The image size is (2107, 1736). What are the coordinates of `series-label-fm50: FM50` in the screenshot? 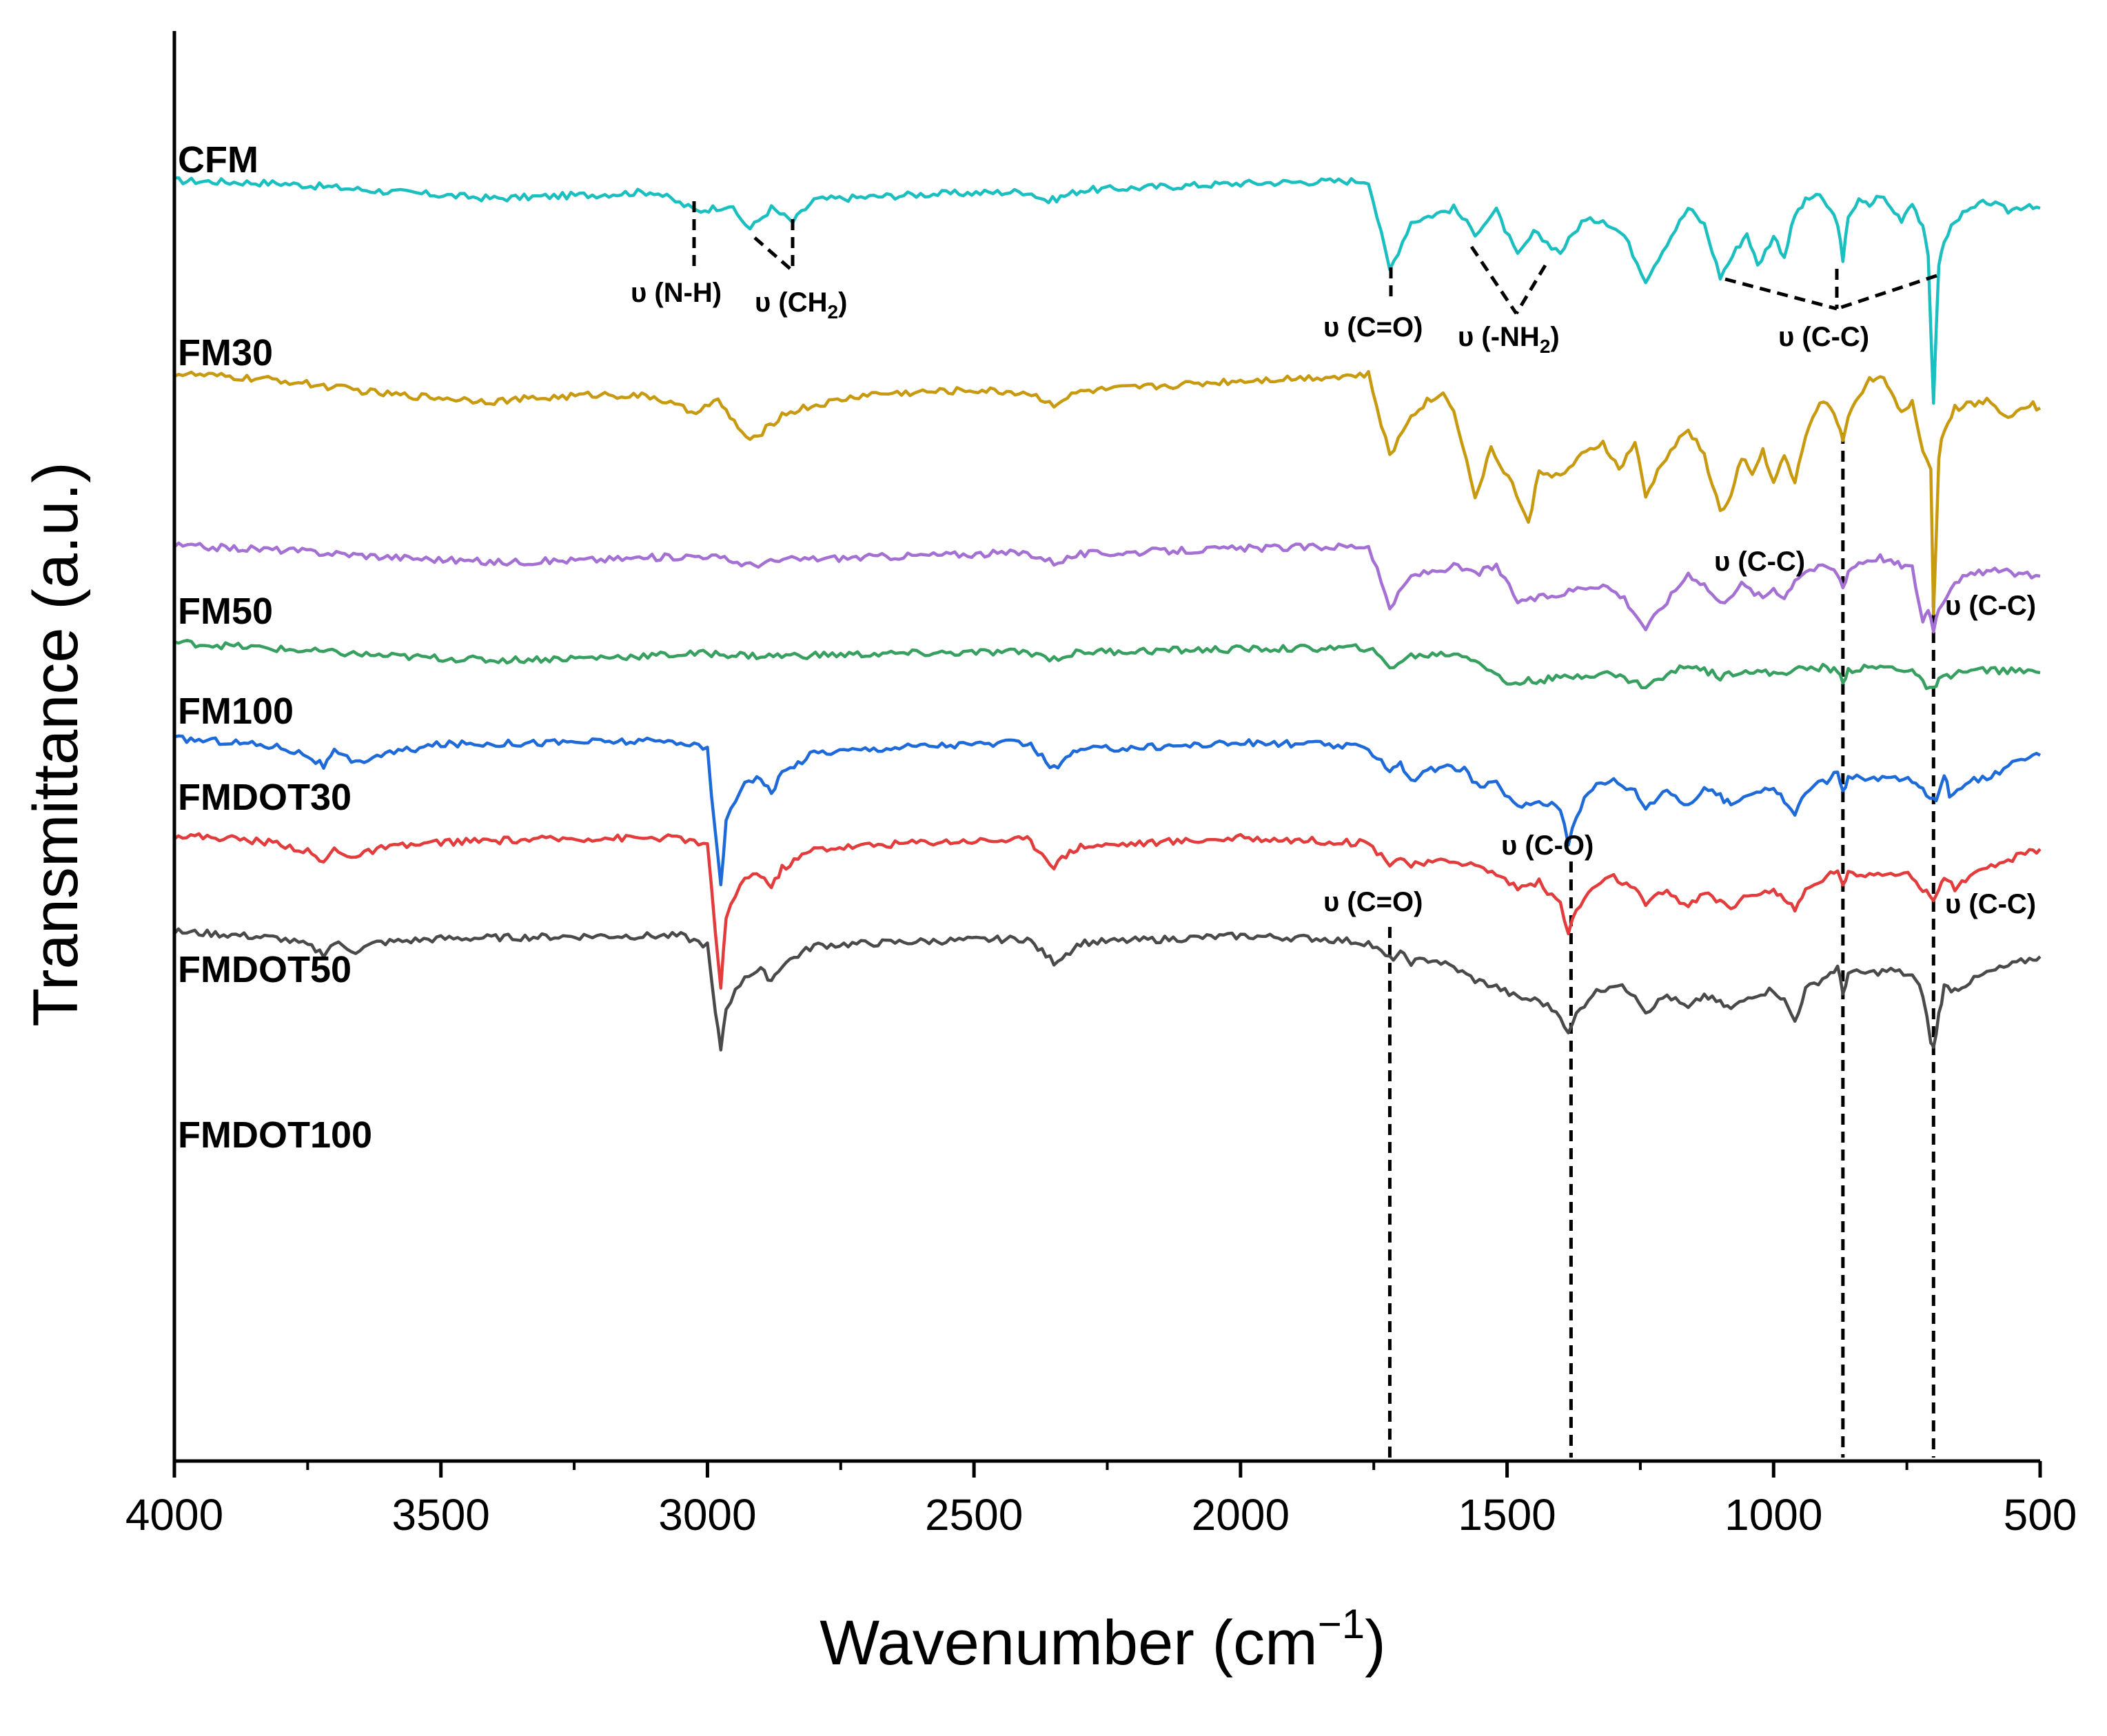 It's located at (226, 611).